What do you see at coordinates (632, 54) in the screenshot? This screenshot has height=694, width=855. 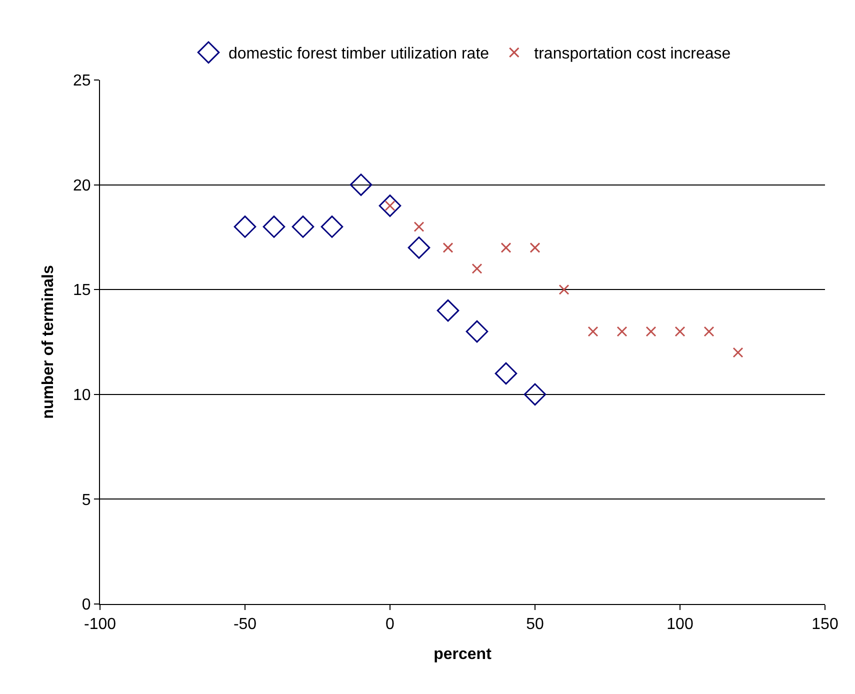 I see `legend-label: transportation cost increase` at bounding box center [632, 54].